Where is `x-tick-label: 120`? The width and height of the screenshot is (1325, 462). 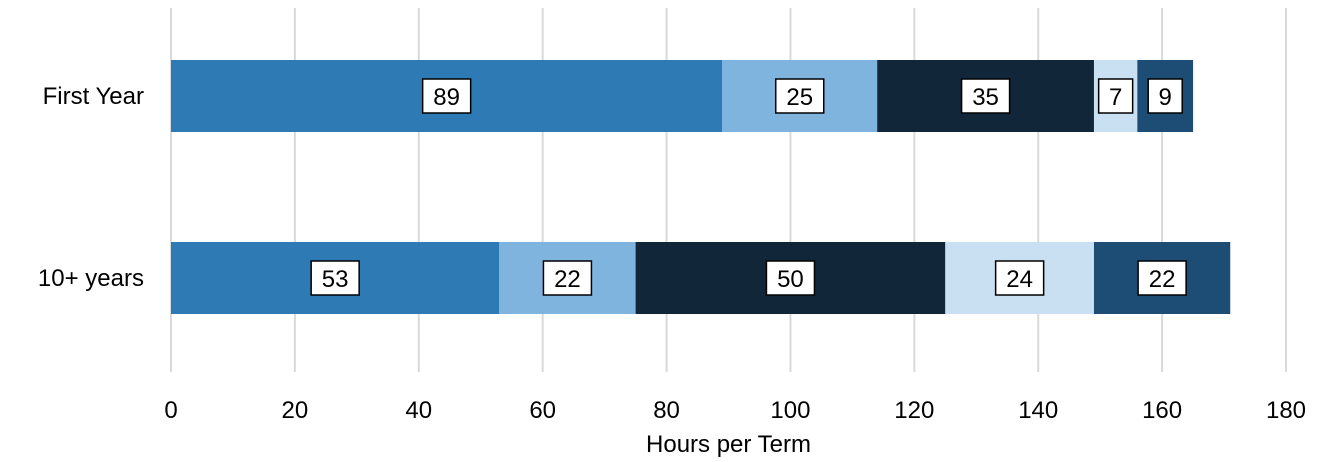
x-tick-label: 120 is located at coordinates (914, 410).